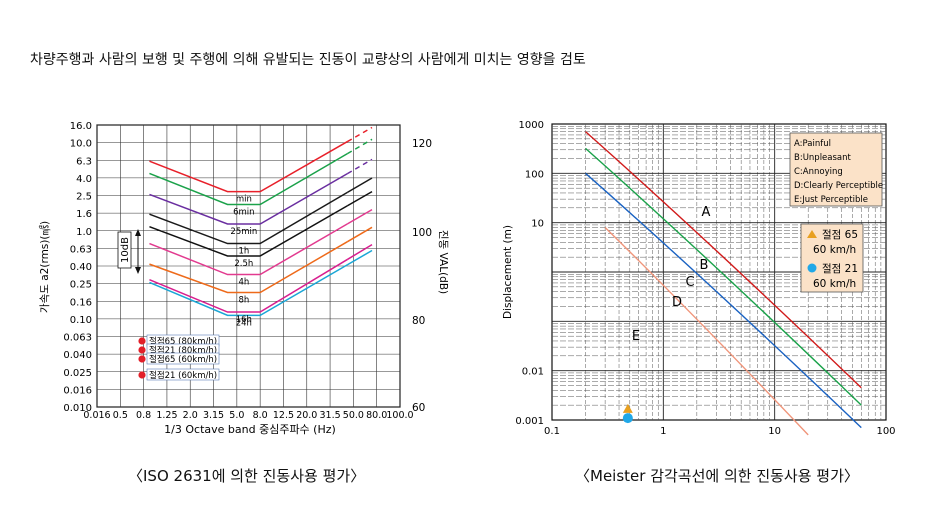 This screenshot has height=508, width=932. What do you see at coordinates (183, 359) in the screenshot?
I see `iso-legend-label: 절점65 (60km/h)` at bounding box center [183, 359].